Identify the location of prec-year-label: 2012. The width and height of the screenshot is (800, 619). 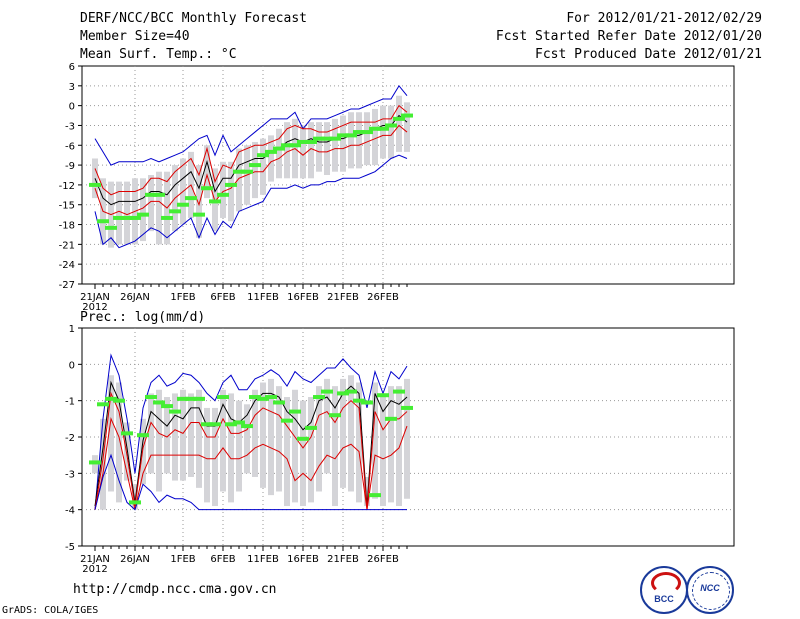
(94, 569).